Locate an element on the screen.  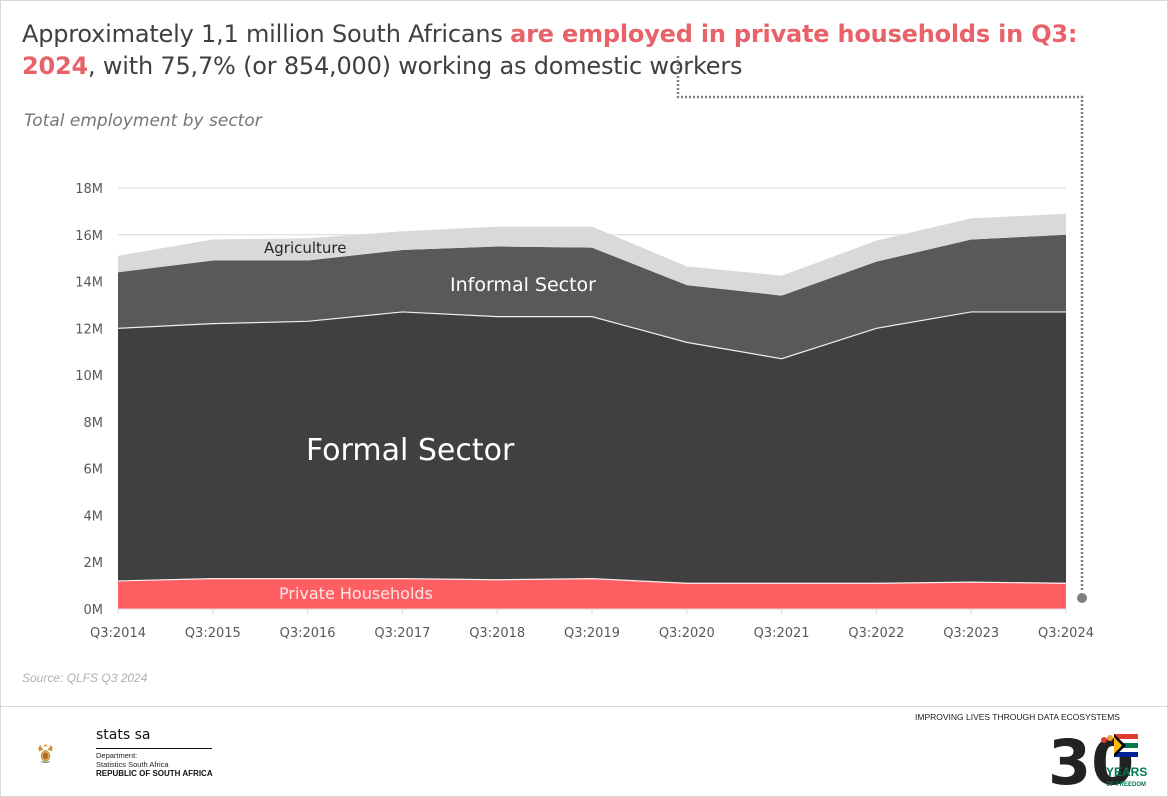
department-label: Department: Statistics South Africa is located at coordinates (132, 760).